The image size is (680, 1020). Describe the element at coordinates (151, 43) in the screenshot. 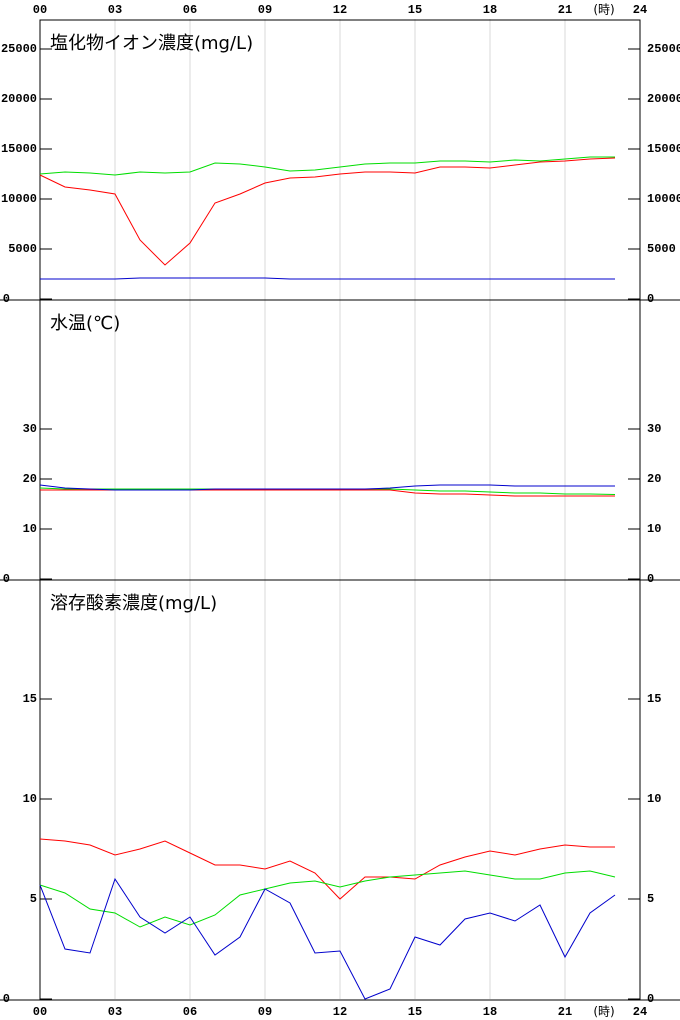

I see `panel-title: 塩化物イオン濃度(mg/L)` at that location.